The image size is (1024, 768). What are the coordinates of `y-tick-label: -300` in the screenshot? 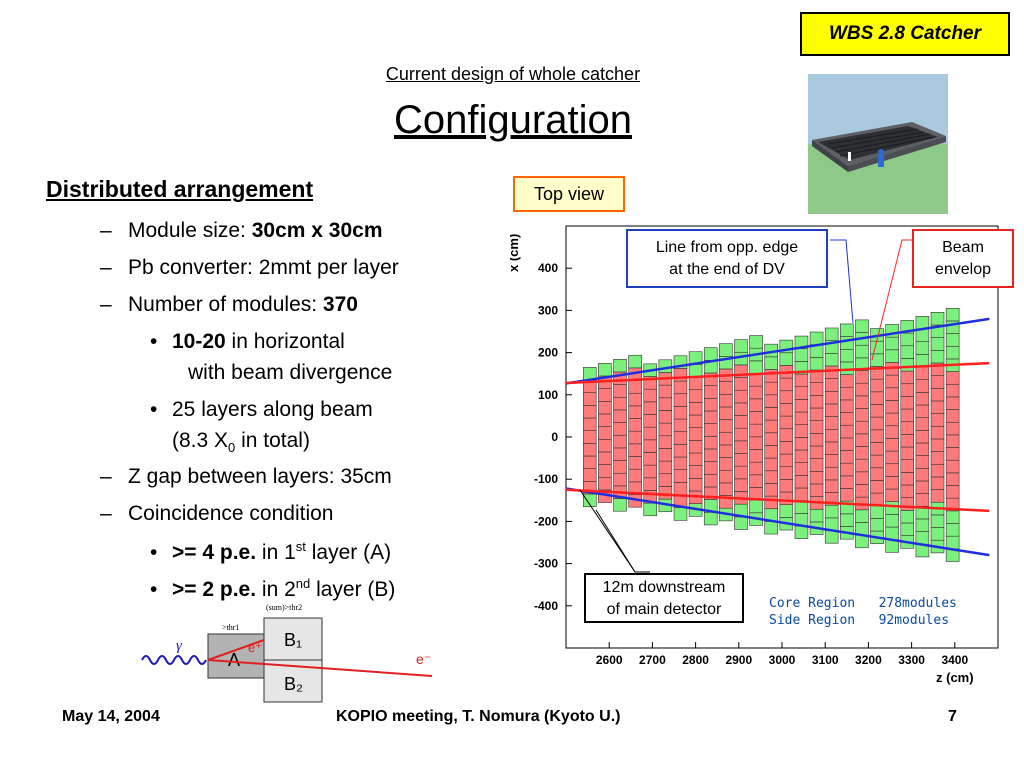 It's located at (546, 564).